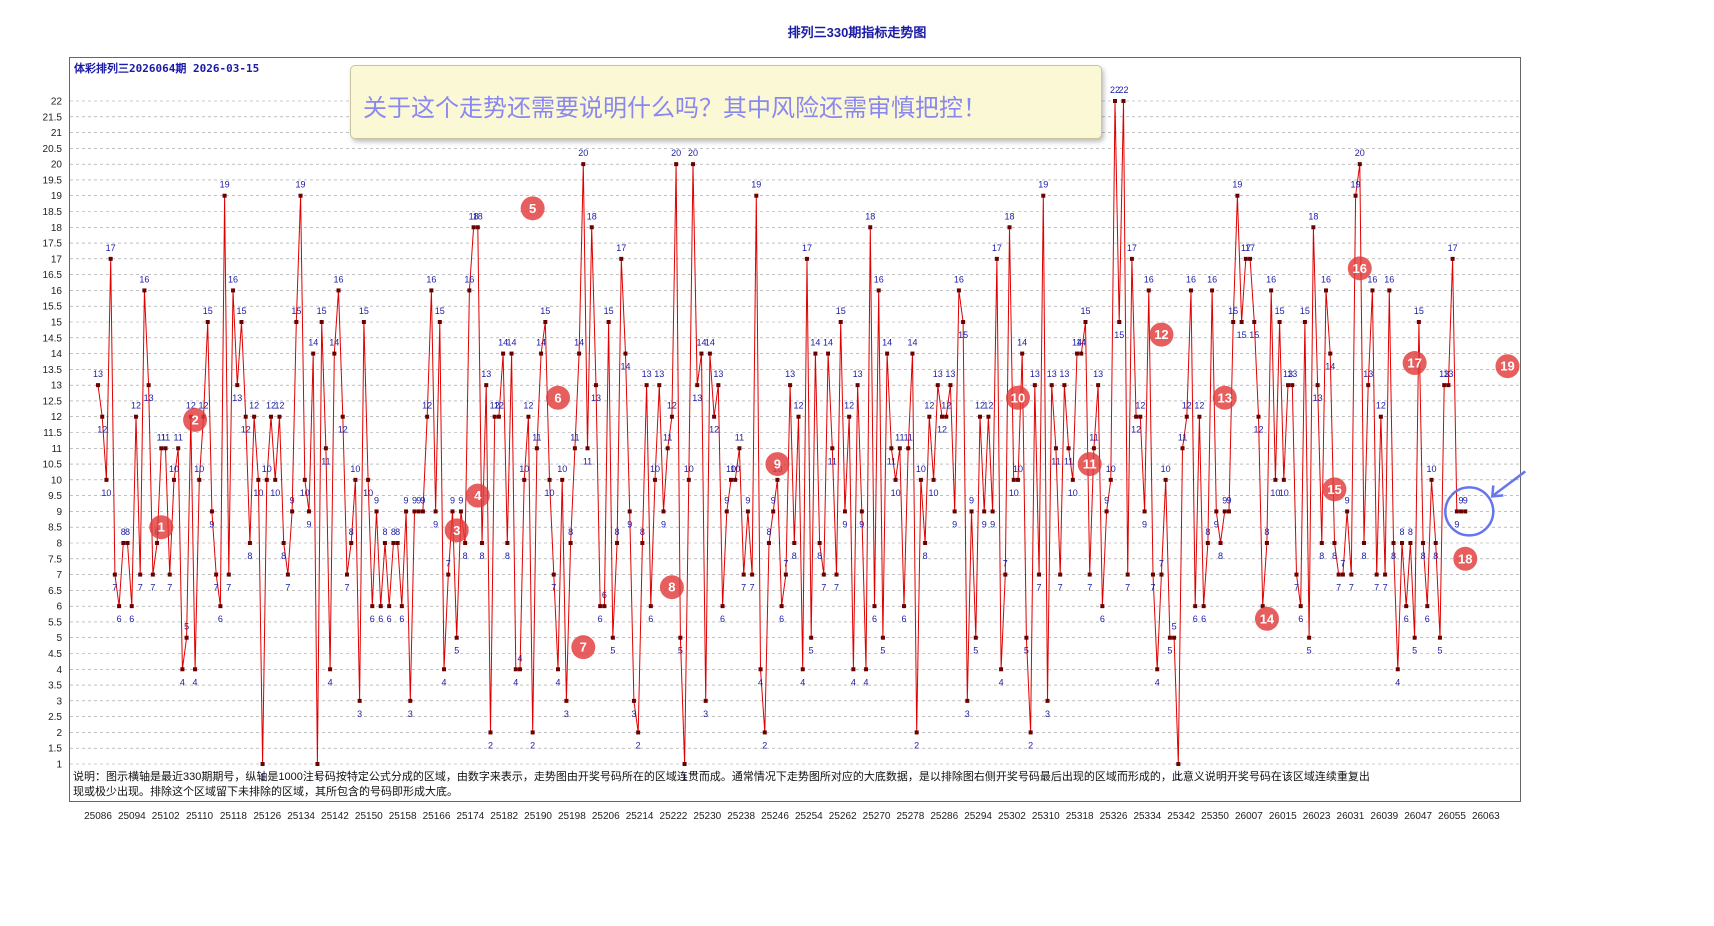 This screenshot has width=1714, height=926. I want to click on y-tick-label: 21, so click(57, 133).